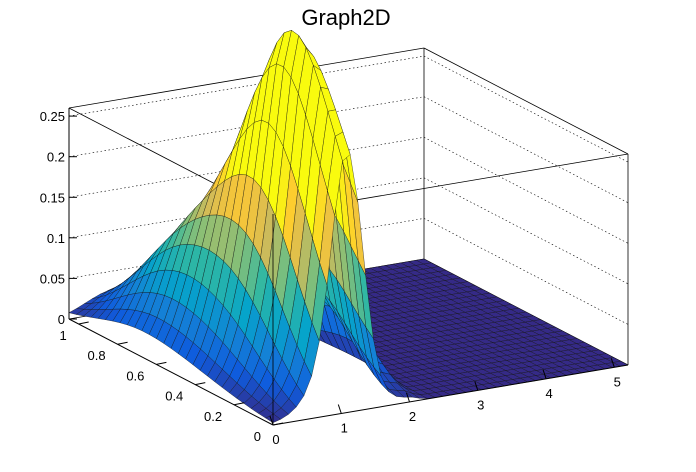 The image size is (696, 472). What do you see at coordinates (97, 355) in the screenshot?
I see `y-tick-label: 0.8` at bounding box center [97, 355].